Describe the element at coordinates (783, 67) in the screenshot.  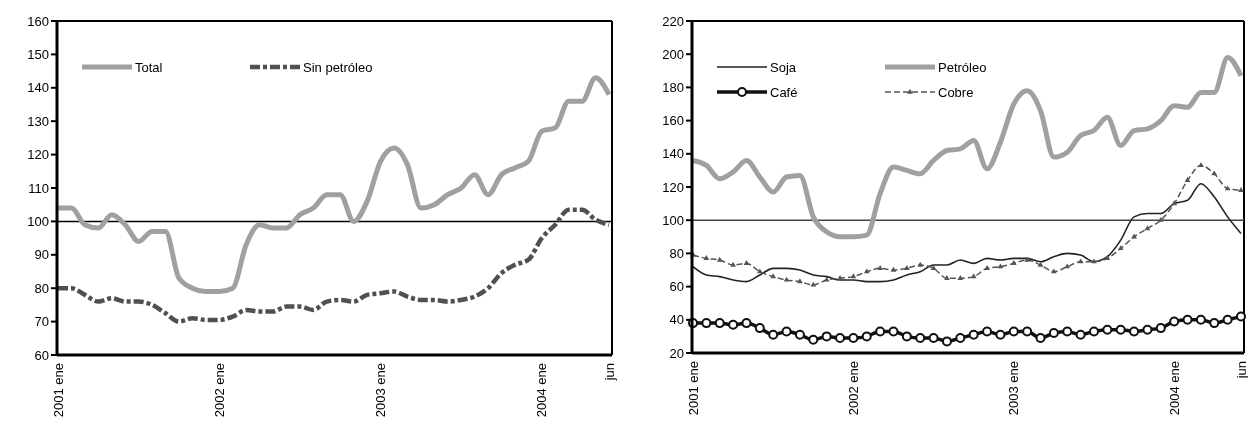
I see `legend-label: Soja` at that location.